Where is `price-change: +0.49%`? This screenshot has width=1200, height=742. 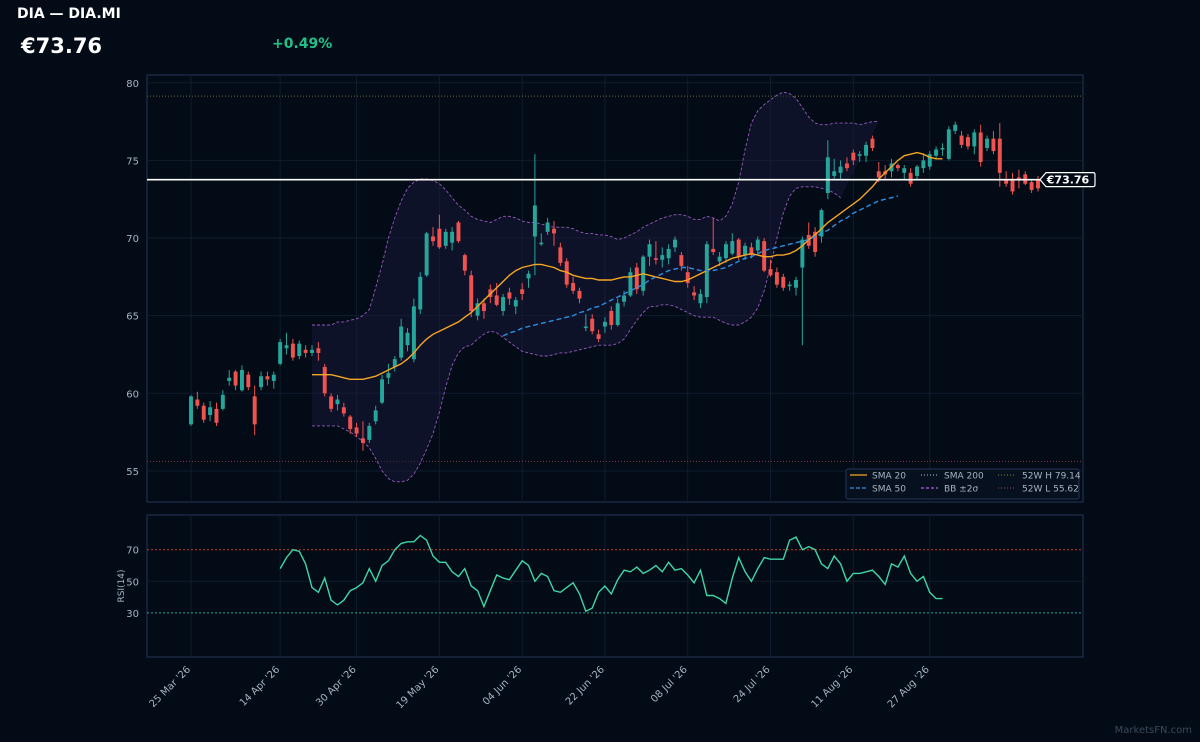 price-change: +0.49% is located at coordinates (302, 44).